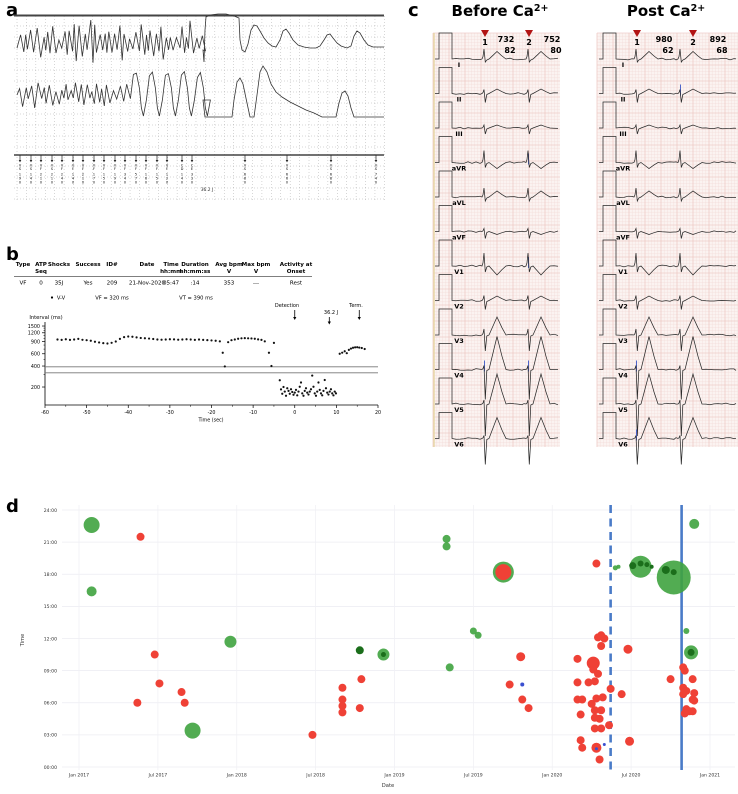 This screenshot has width=738, height=794. What do you see at coordinates (459, 100) in the screenshot?
I see `svg-text: II` at bounding box center [459, 100].